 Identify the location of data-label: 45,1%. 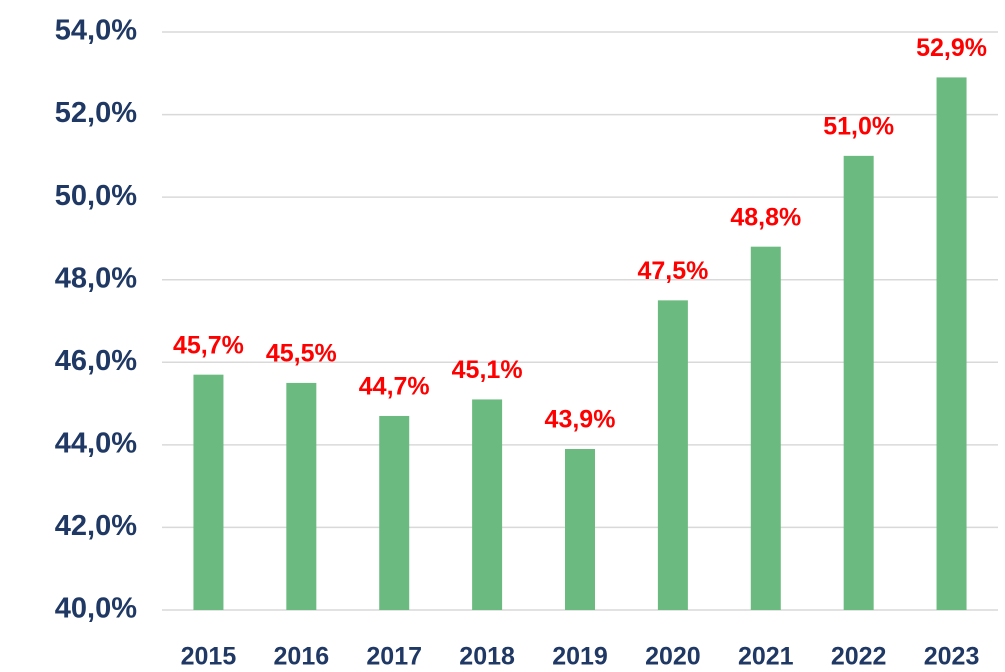
(487, 370).